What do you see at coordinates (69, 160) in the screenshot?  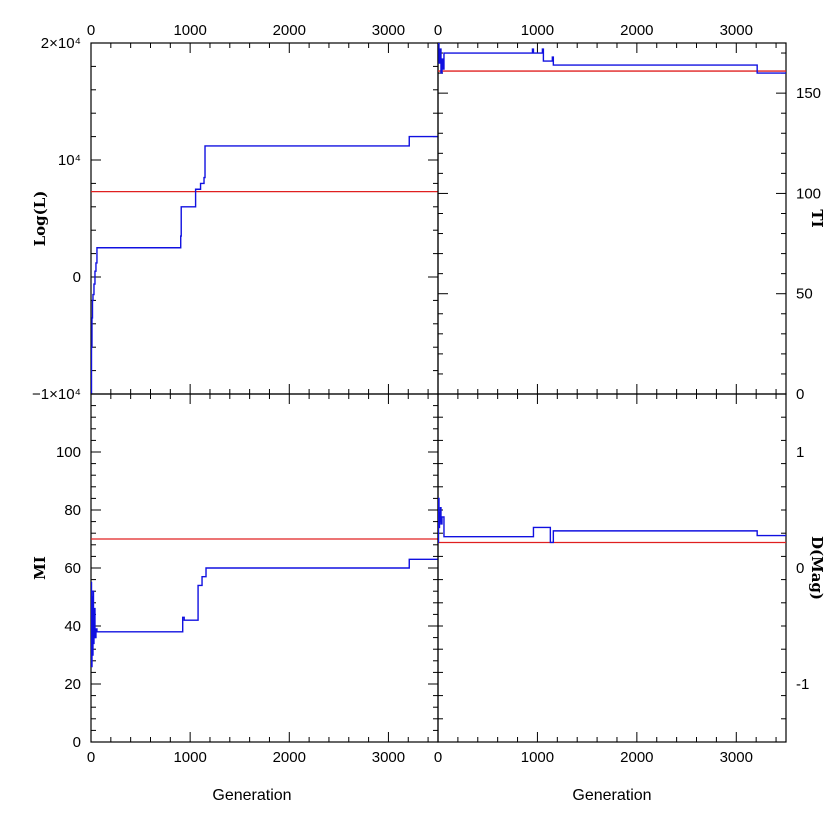 I see `y-tick-label: 10⁴` at bounding box center [69, 160].